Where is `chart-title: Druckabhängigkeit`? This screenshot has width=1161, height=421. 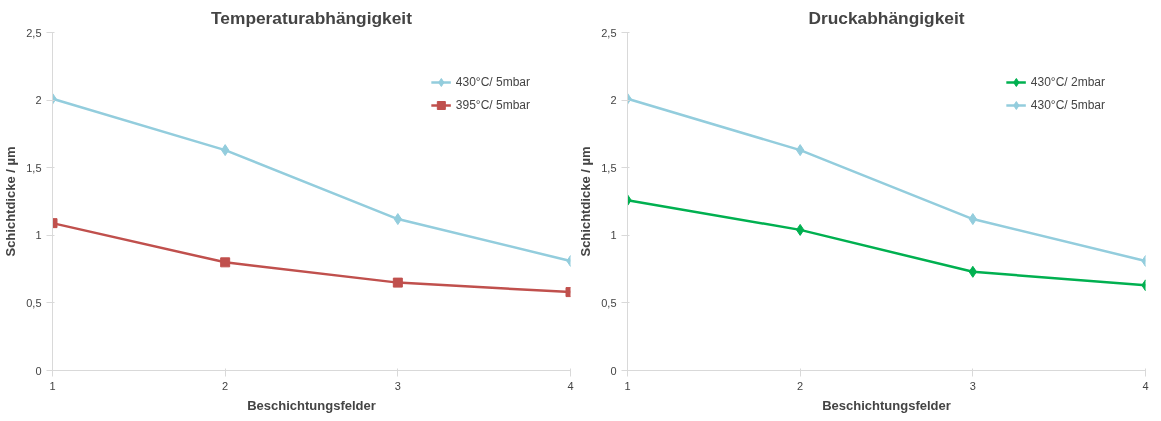 chart-title: Druckabhängigkeit is located at coordinates (886, 17).